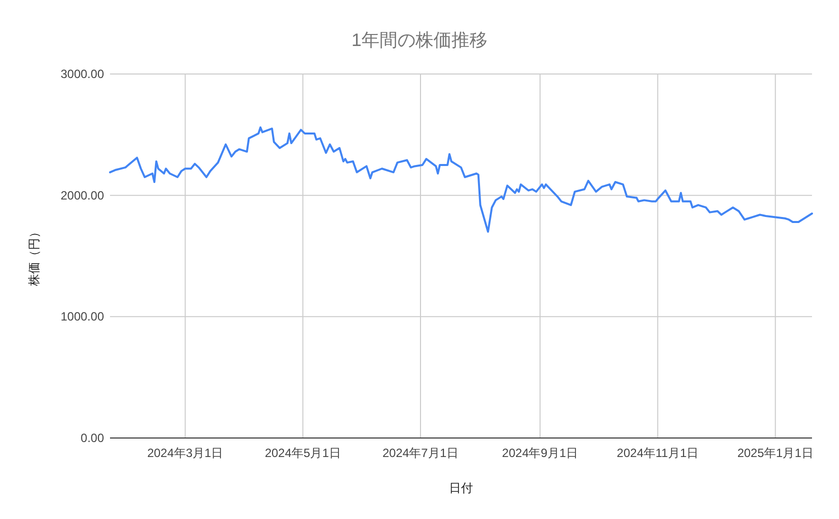 Image resolution: width=839 pixels, height=519 pixels. Describe the element at coordinates (461, 488) in the screenshot. I see `x-axis-title: 日付` at that location.